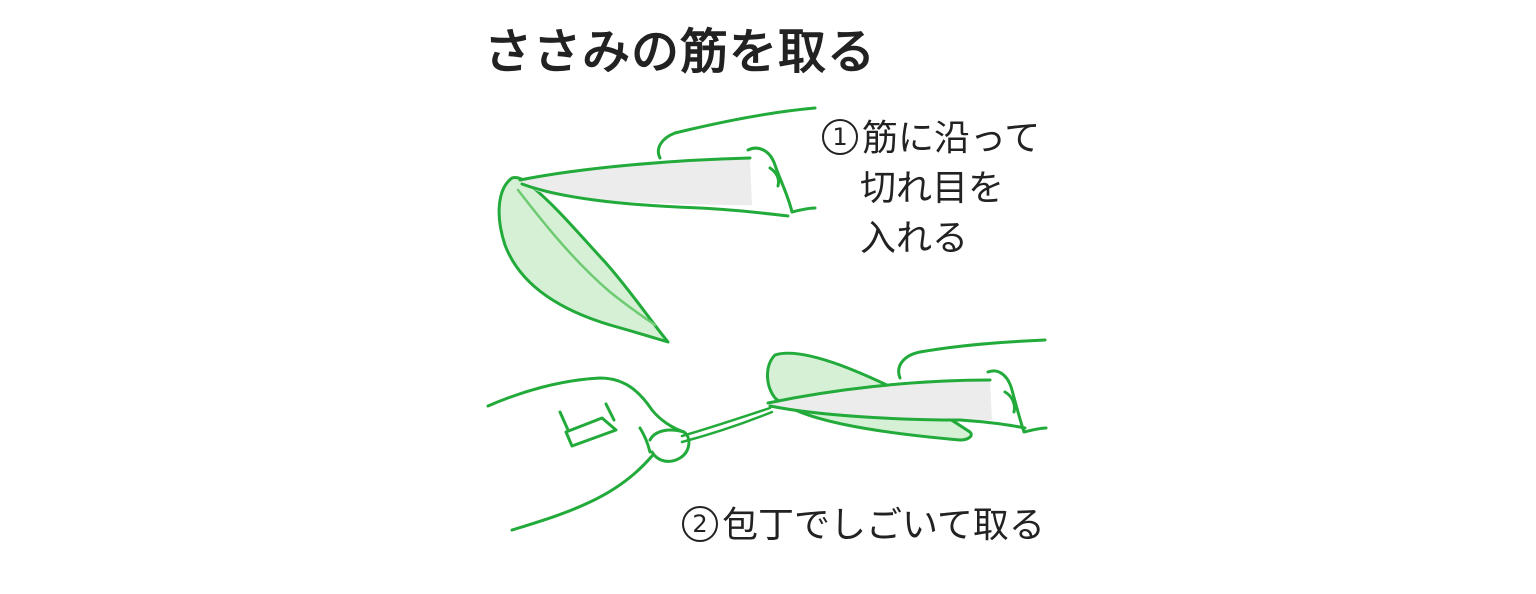 Image resolution: width=1536 pixels, height=594 pixels. I want to click on tendon-step1, so click(586, 257).